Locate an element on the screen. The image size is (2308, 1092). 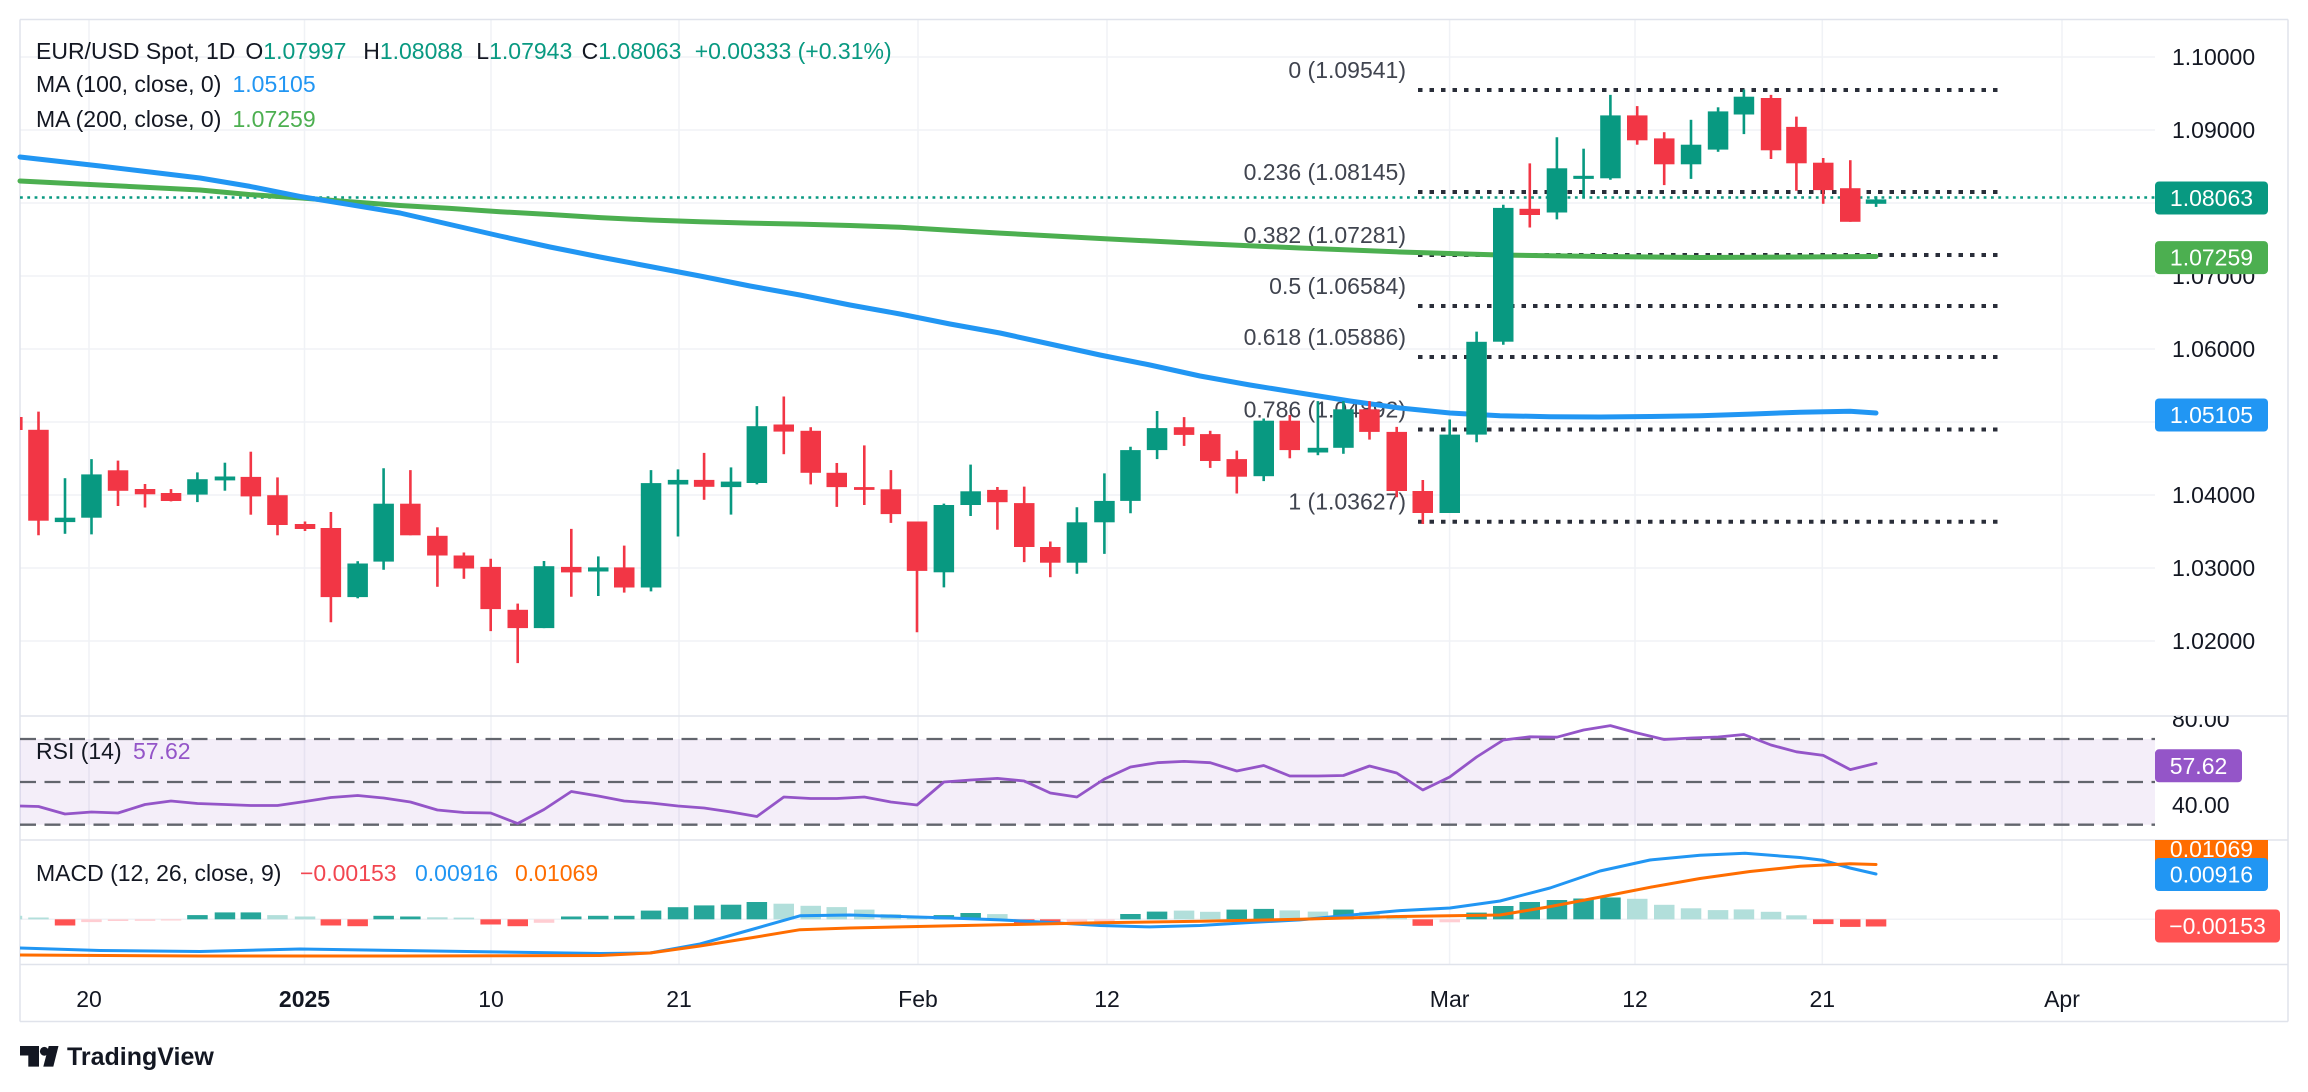
svg-text: 1.05105 is located at coordinates (2211, 415).